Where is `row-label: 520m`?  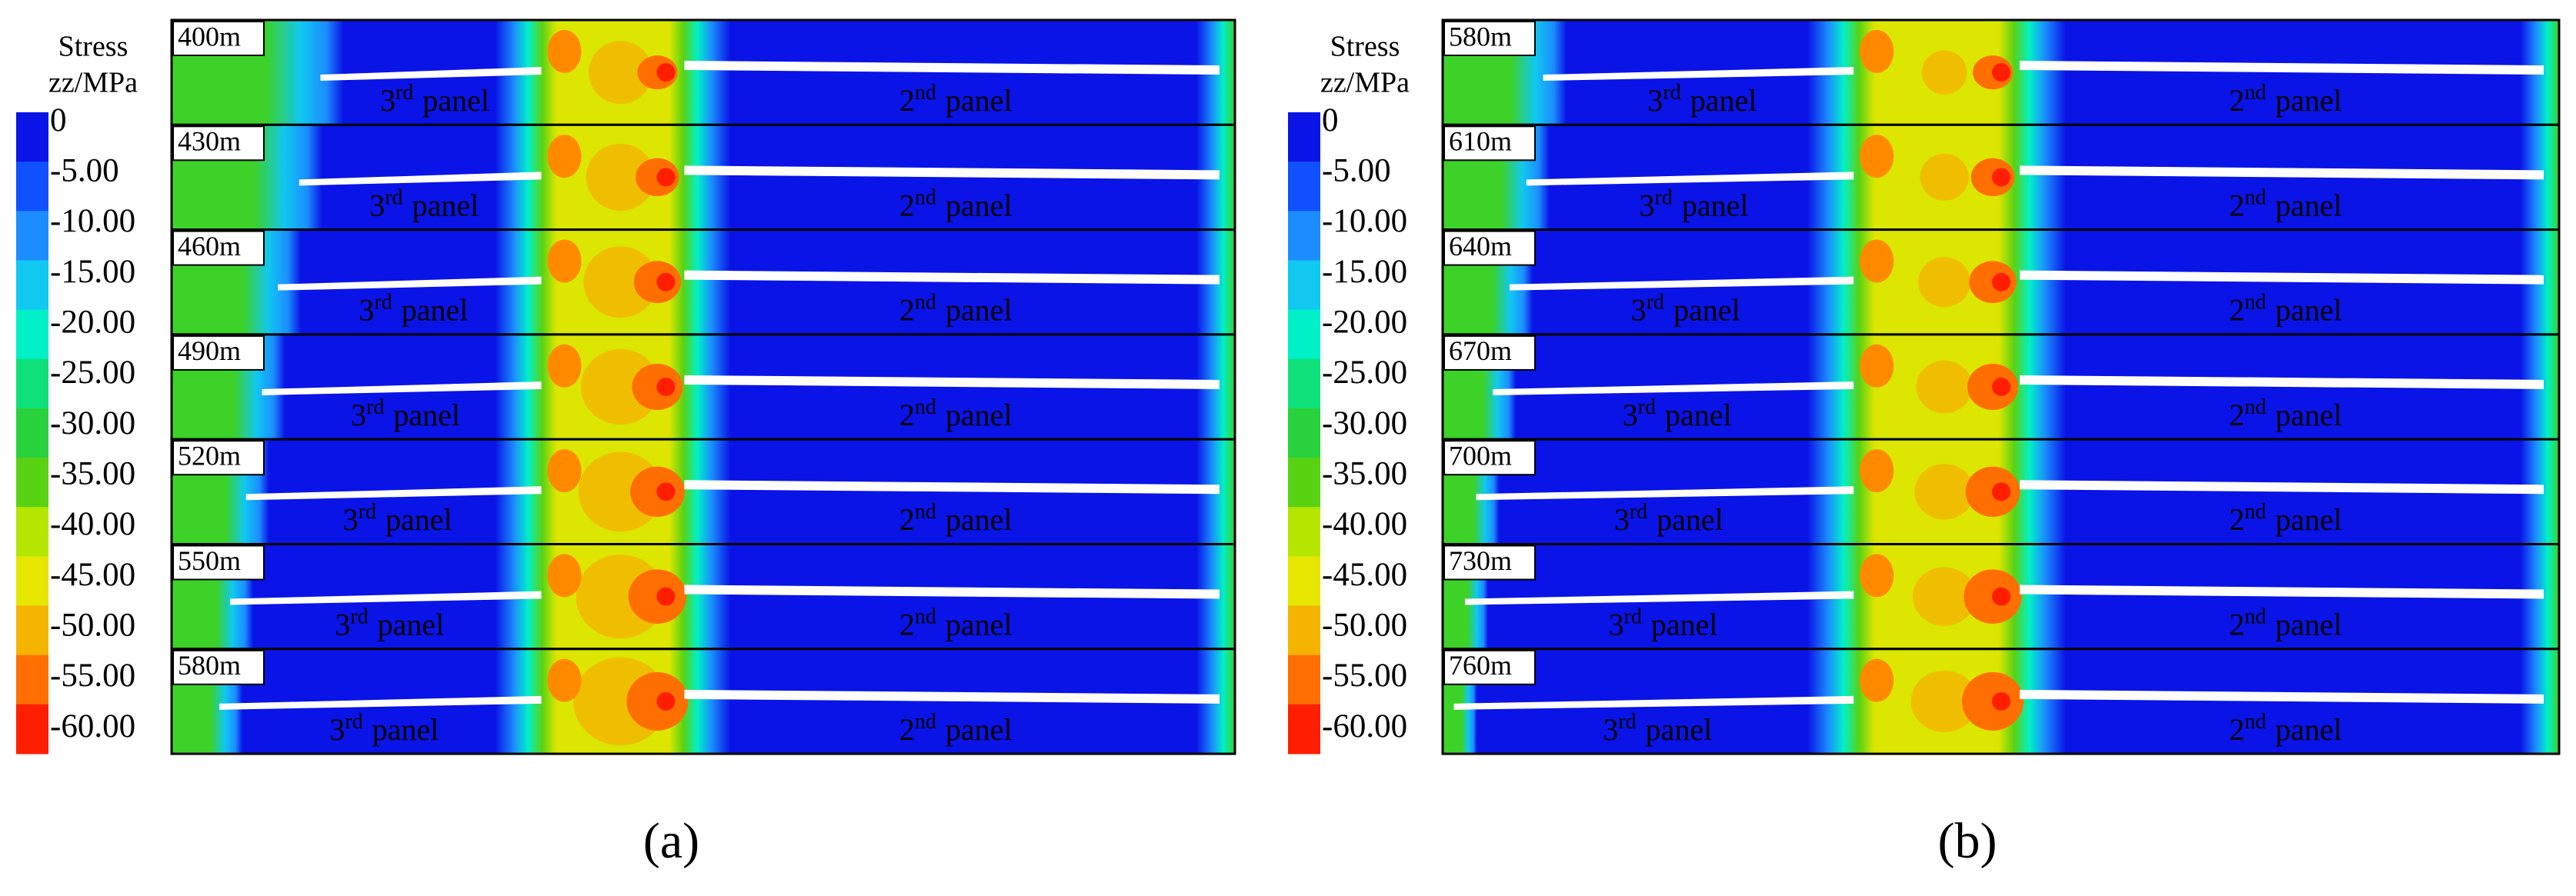 row-label: 520m is located at coordinates (210, 455).